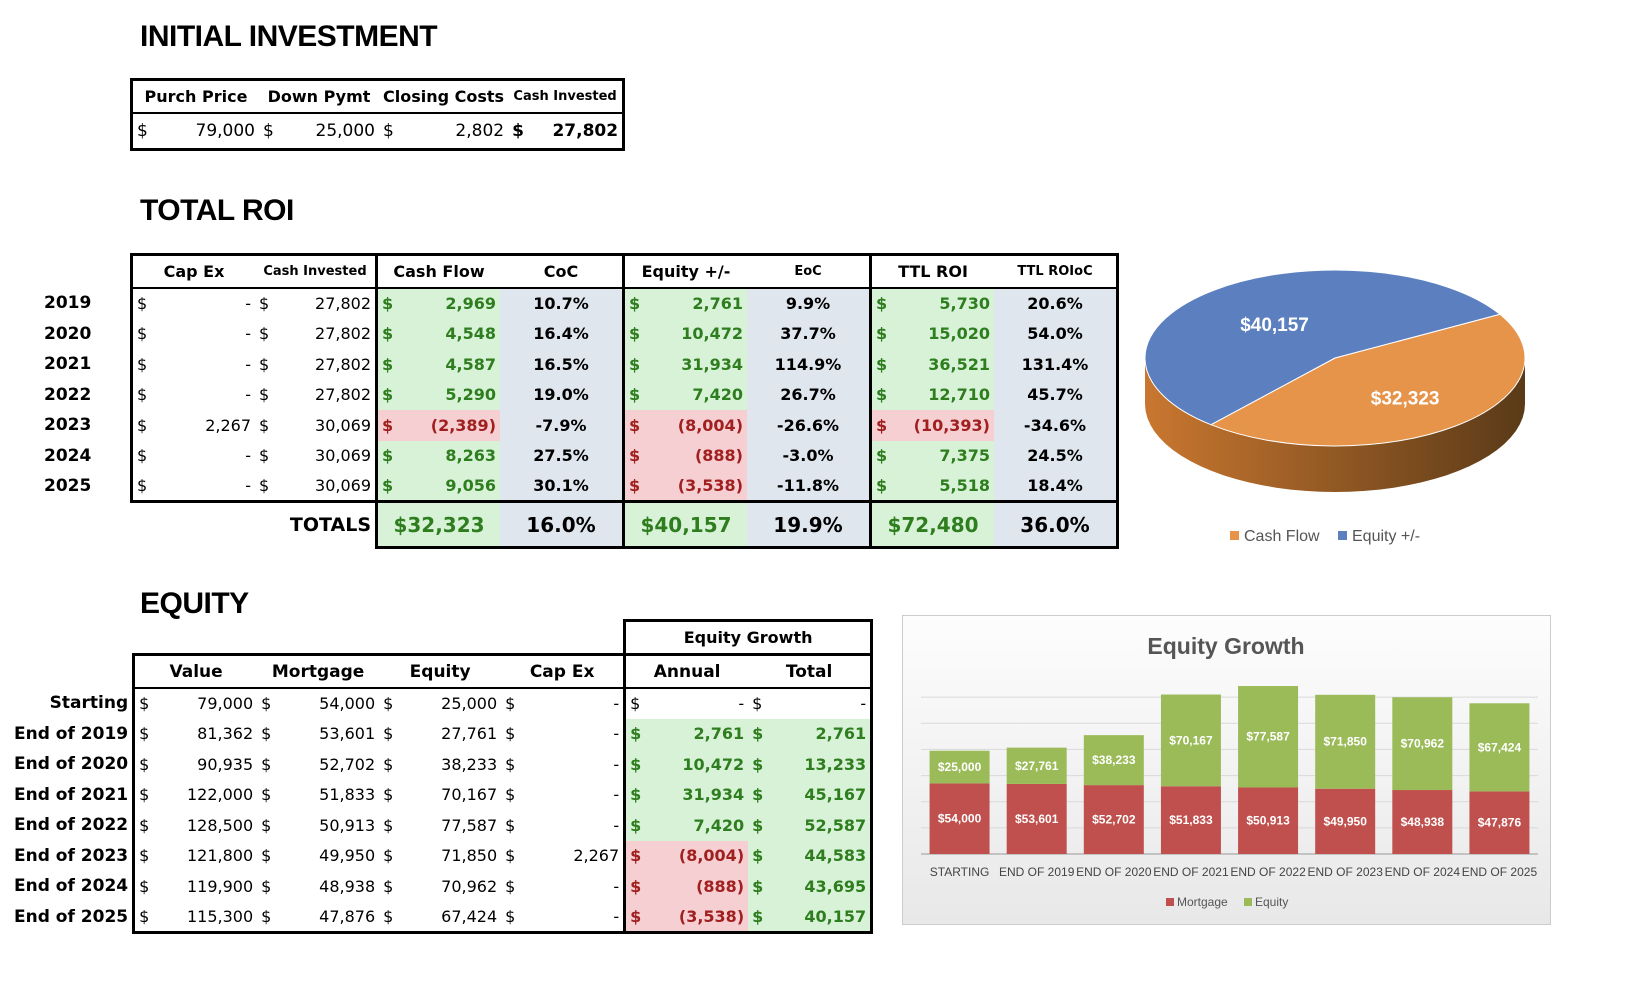 This screenshot has width=1644, height=996. I want to click on bar-label-mortgage-3: $51,833, so click(1191, 820).